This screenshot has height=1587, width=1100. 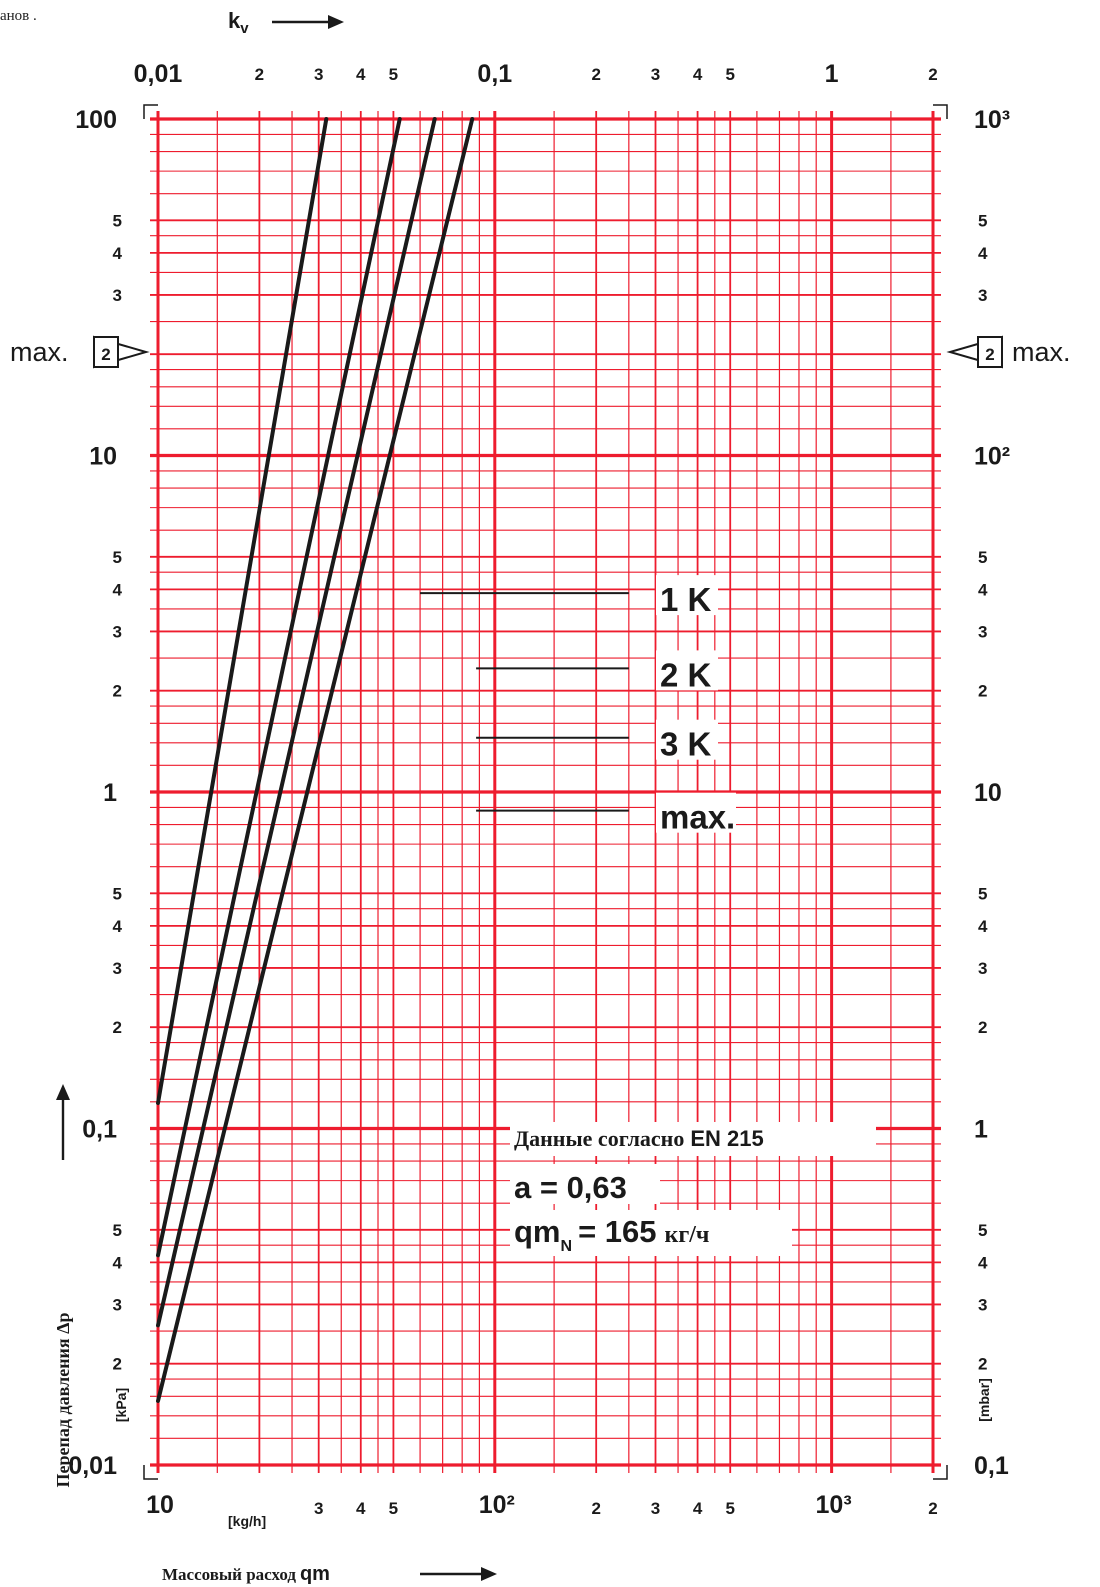 I want to click on left-tick-label: 0,01, so click(x=92, y=1466).